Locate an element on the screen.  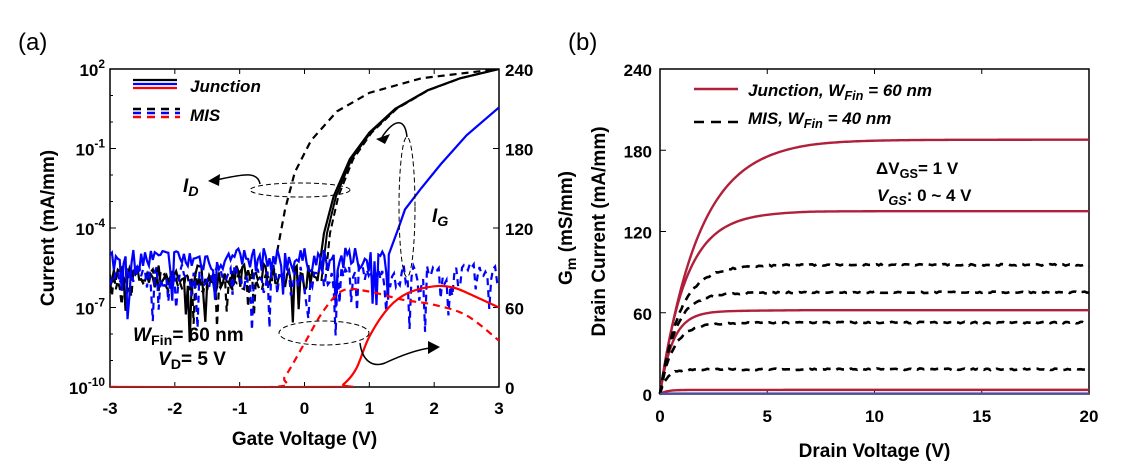
x-tick-label-a-part: -1 is located at coordinates (239, 408).